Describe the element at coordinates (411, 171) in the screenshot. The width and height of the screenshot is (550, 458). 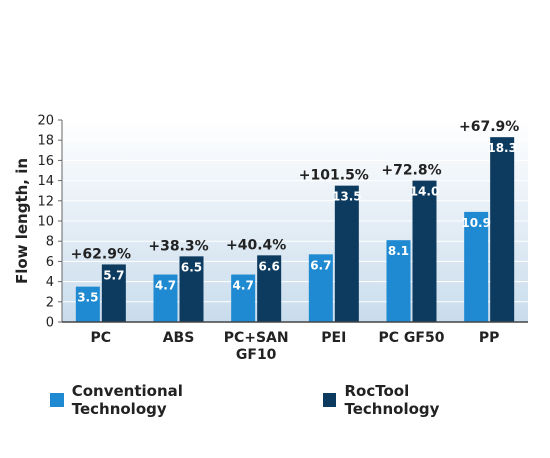
I see `increase-annotation: +72.8%` at that location.